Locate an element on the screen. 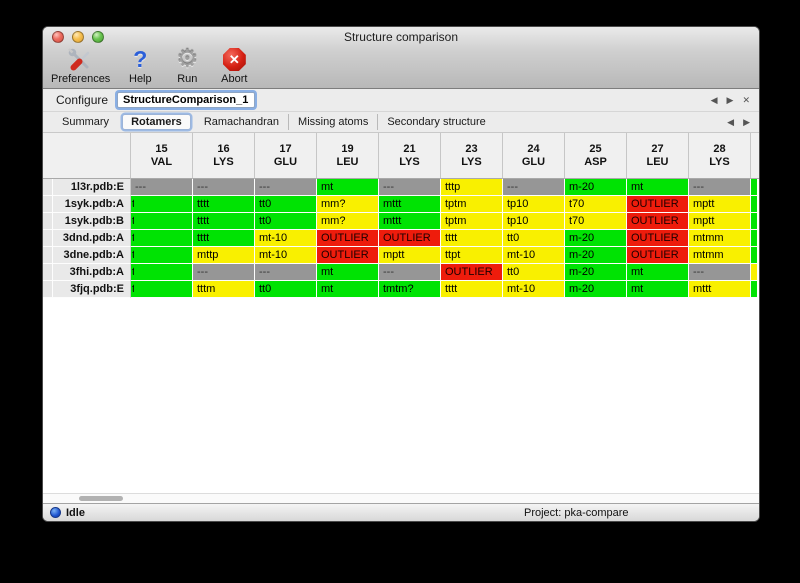 The height and width of the screenshot is (583, 800). run-button: ⚙ Run is located at coordinates (187, 66).